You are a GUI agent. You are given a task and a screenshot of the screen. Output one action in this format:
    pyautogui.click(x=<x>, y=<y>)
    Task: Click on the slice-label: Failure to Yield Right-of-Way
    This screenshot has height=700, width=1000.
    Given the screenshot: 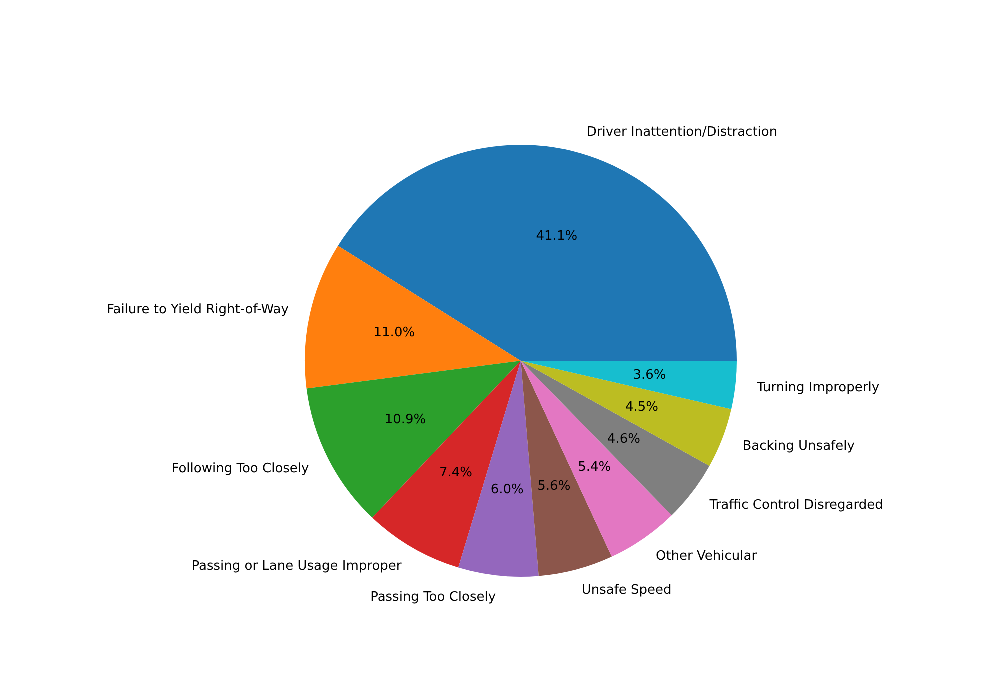 What is the action you would take?
    pyautogui.click(x=198, y=310)
    